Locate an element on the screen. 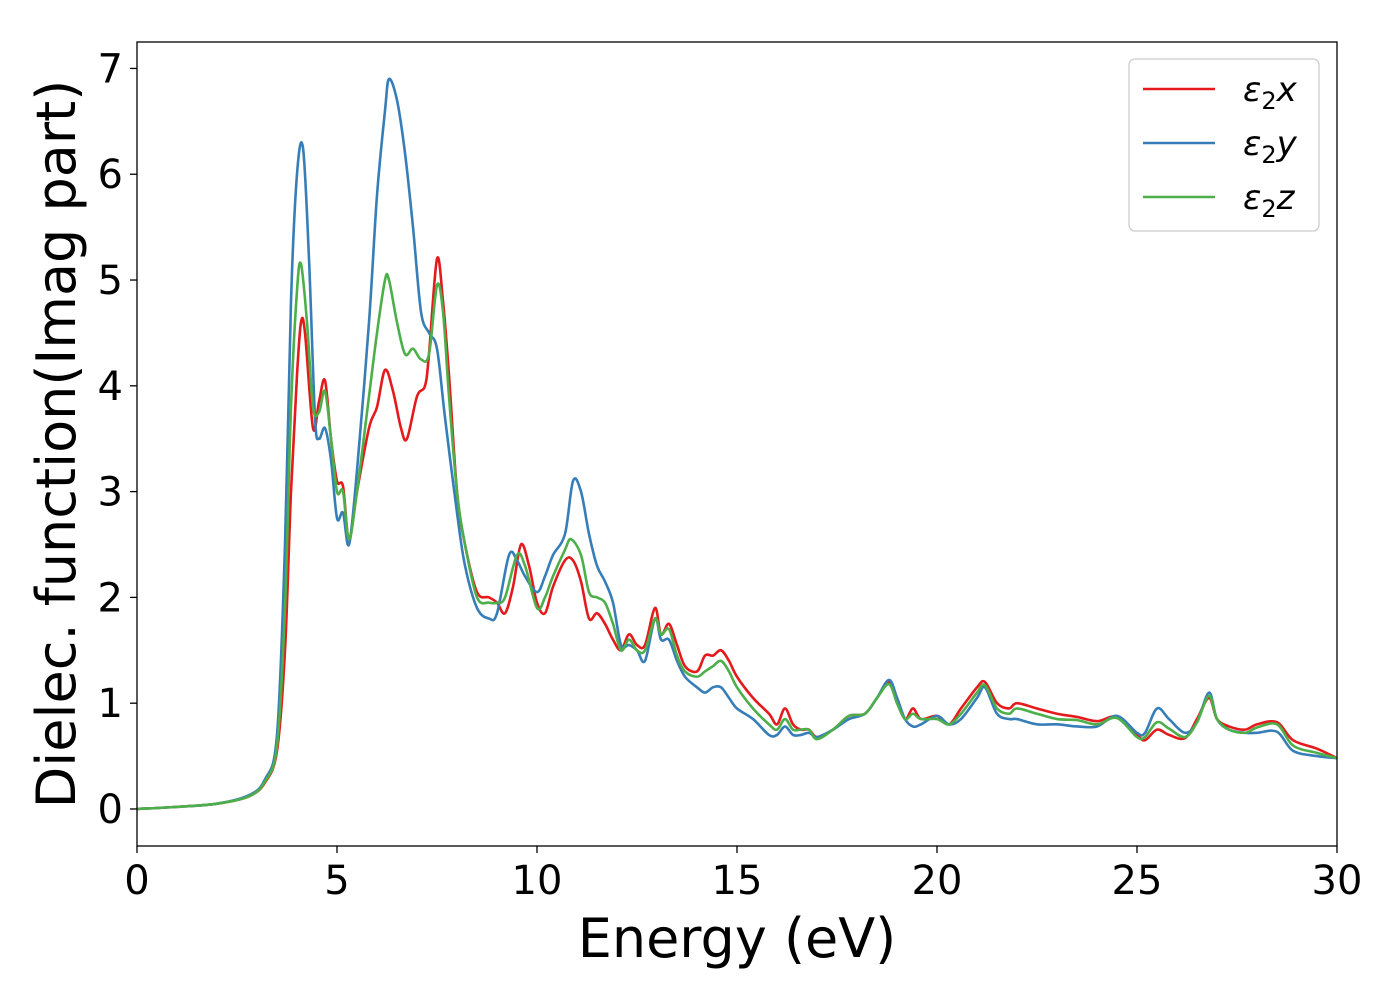  legend-box is located at coordinates (1224, 145).